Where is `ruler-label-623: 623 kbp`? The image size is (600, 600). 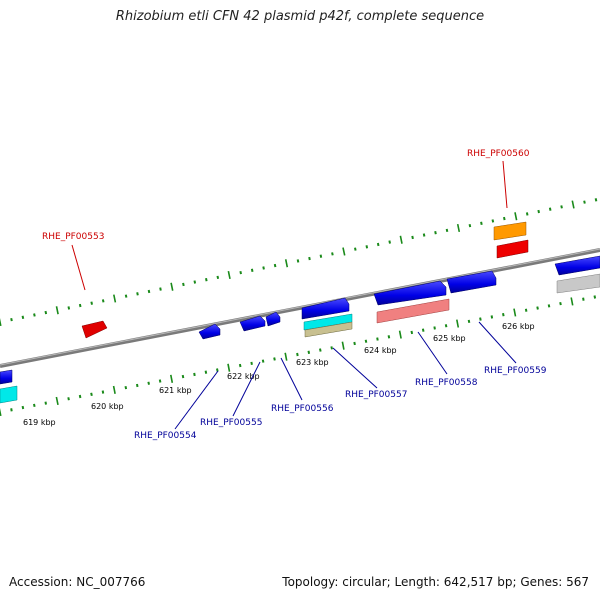 ruler-label-623: 623 kbp is located at coordinates (312, 362).